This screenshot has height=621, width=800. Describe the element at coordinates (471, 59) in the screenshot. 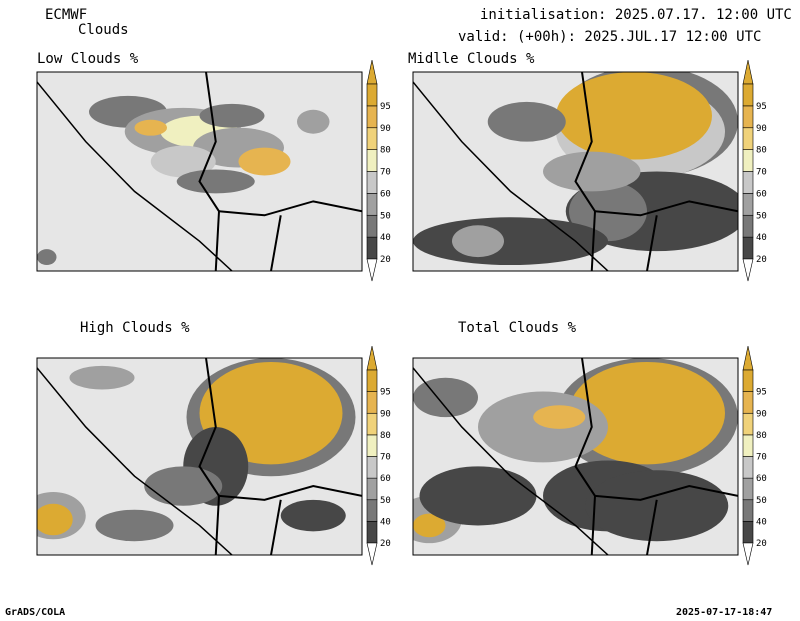

I see `panel-title-middle: Midlle Clouds %` at that location.